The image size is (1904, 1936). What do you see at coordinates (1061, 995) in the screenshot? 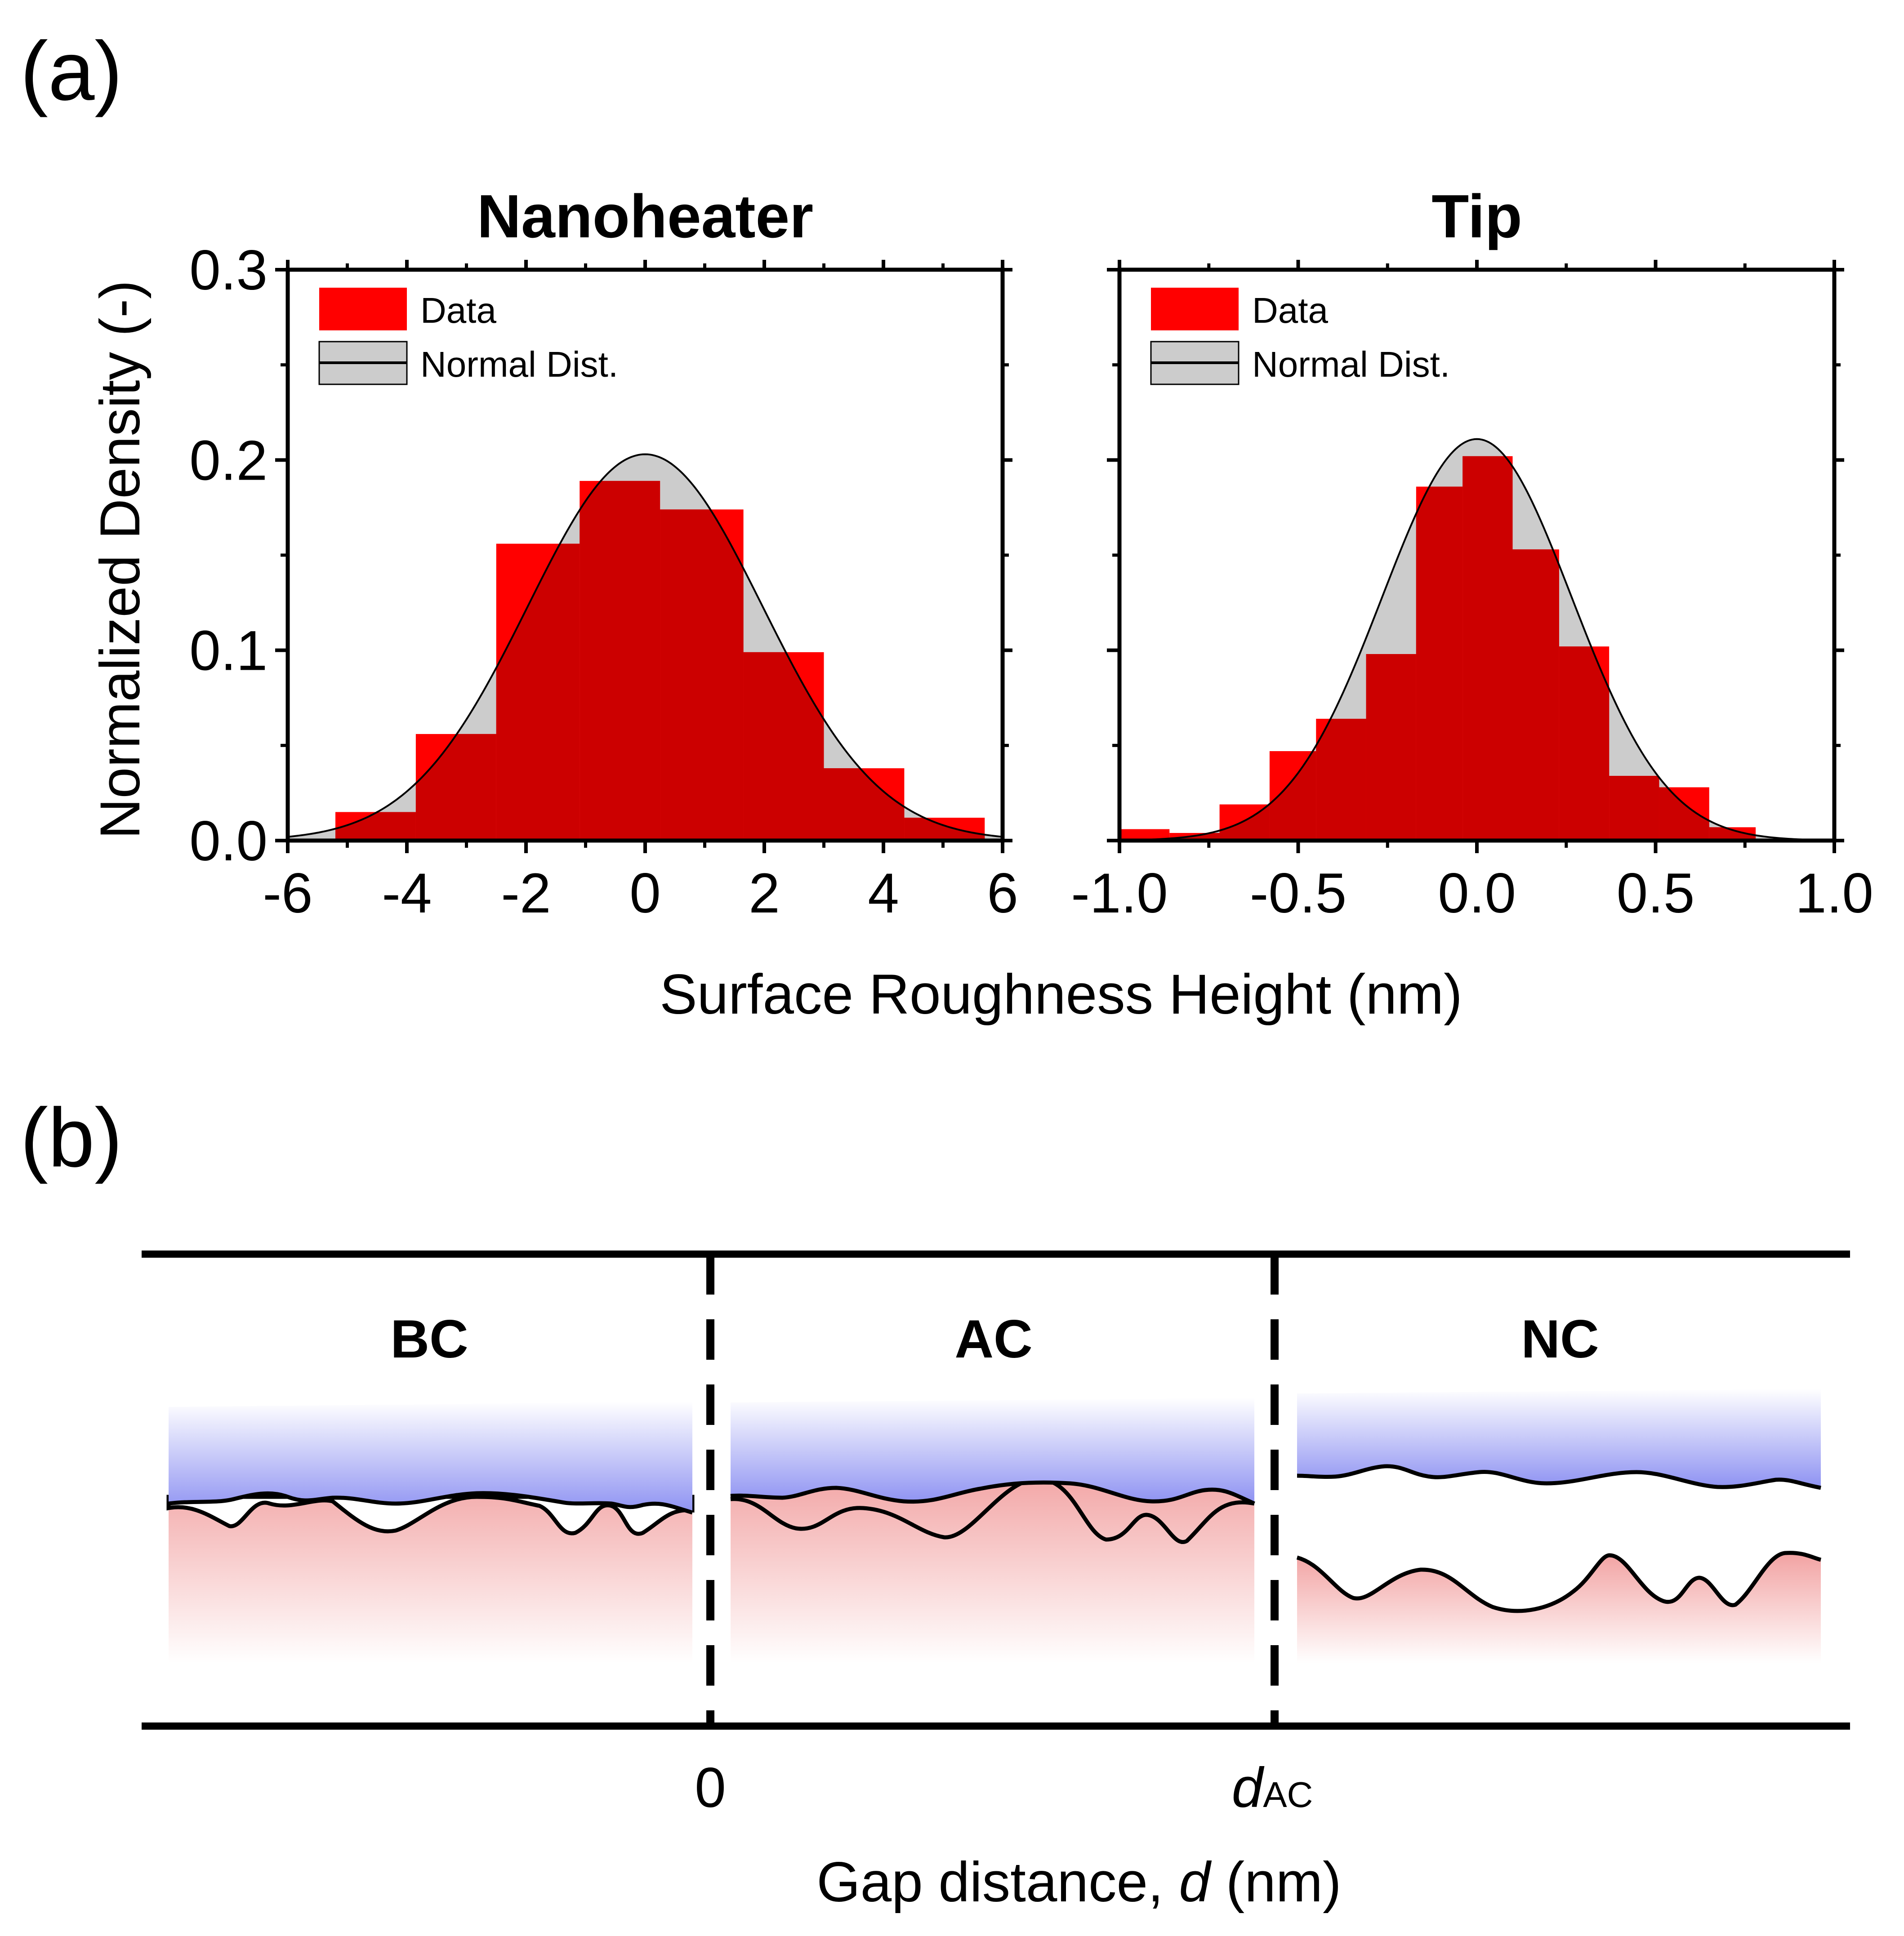
I see `x-axis-label: Surface Roughness Height (nm)` at bounding box center [1061, 995].